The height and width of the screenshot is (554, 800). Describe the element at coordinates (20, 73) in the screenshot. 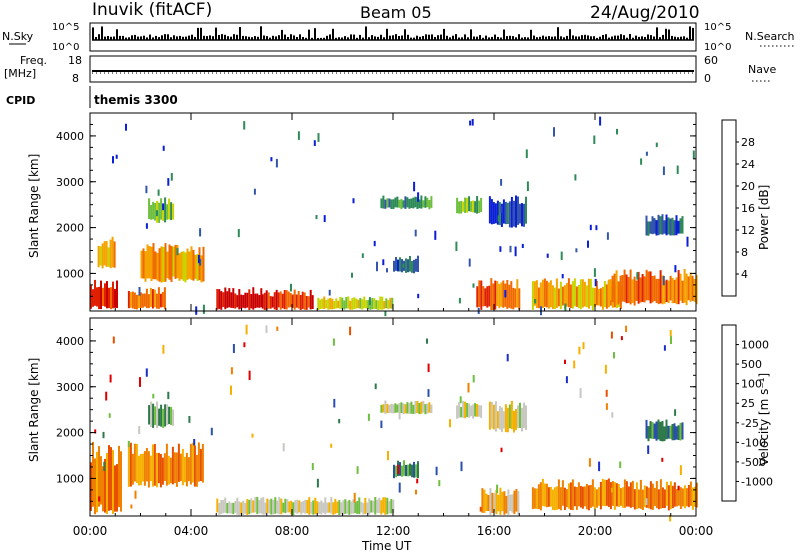

I see `freq-label-line2: [MHz]` at that location.